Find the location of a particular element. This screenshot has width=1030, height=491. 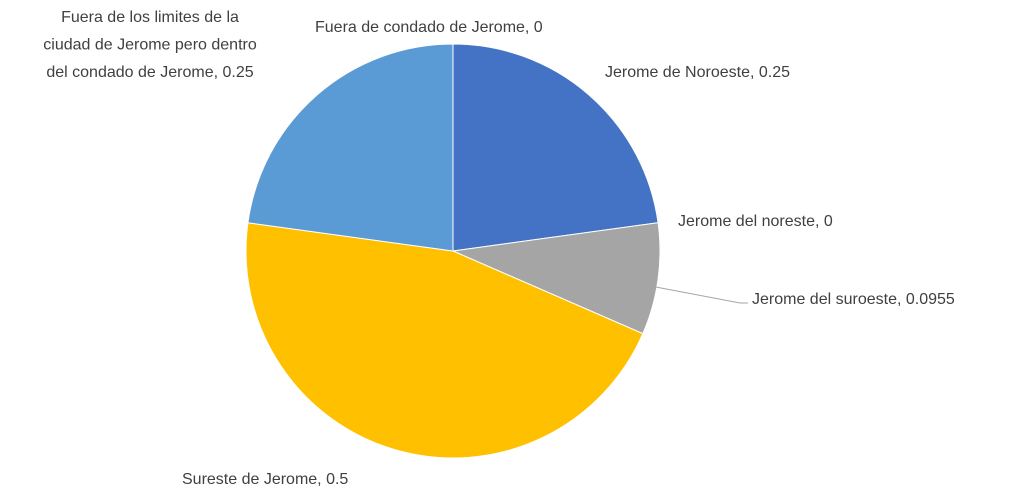

data-label-line: Fuera de los limites de la is located at coordinates (150, 17).